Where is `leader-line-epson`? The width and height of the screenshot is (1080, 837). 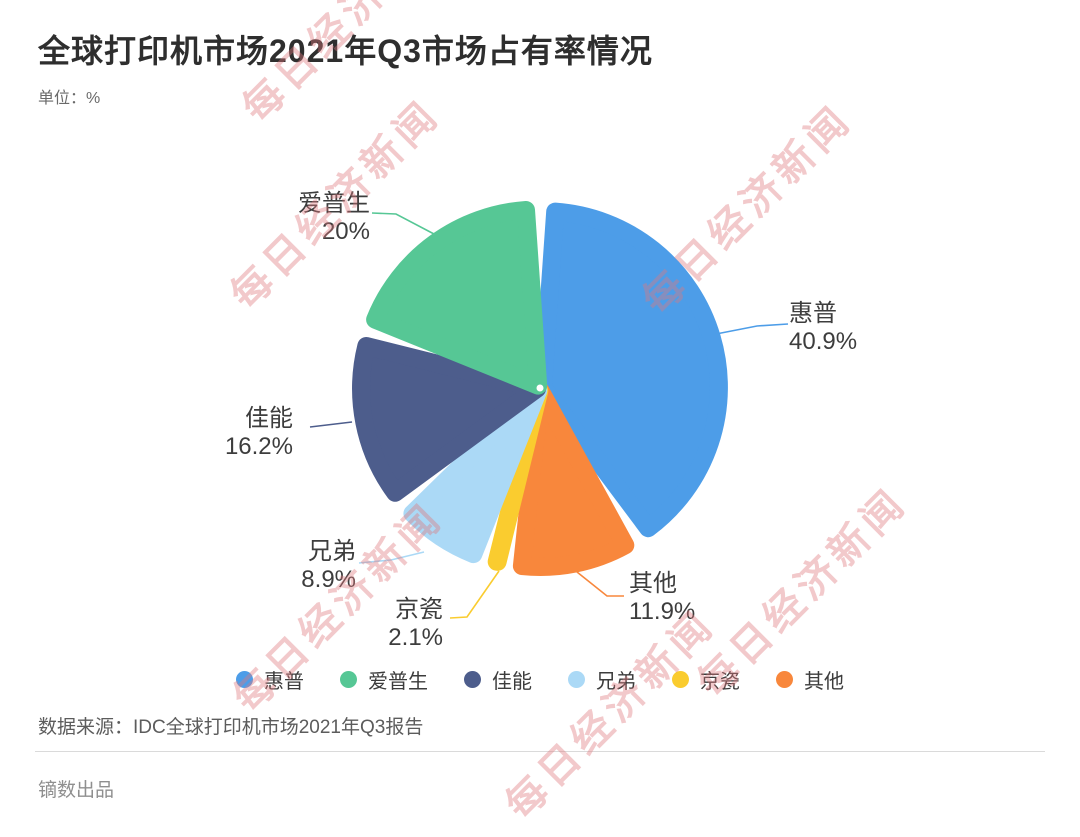
leader-line-epson is located at coordinates (403, 223).